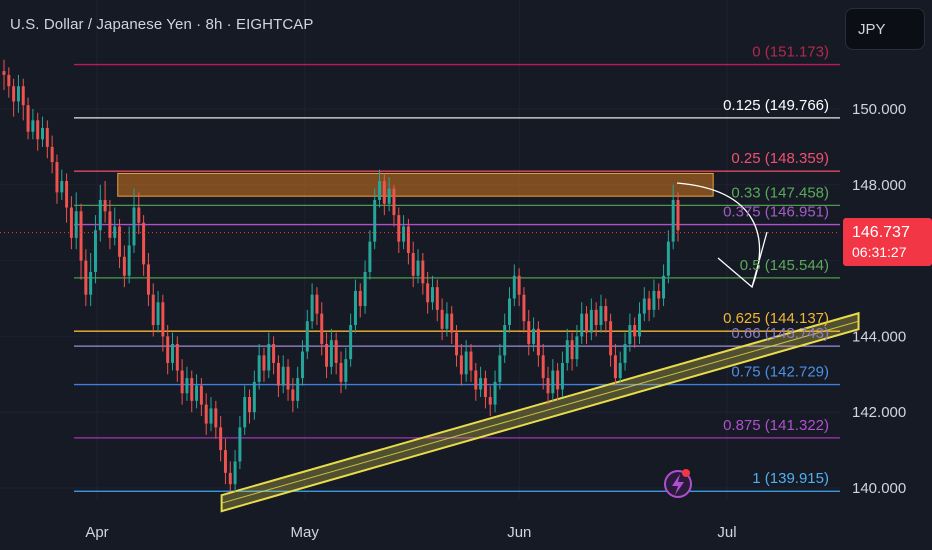  What do you see at coordinates (885, 29) in the screenshot?
I see `currency-button: JPY` at bounding box center [885, 29].